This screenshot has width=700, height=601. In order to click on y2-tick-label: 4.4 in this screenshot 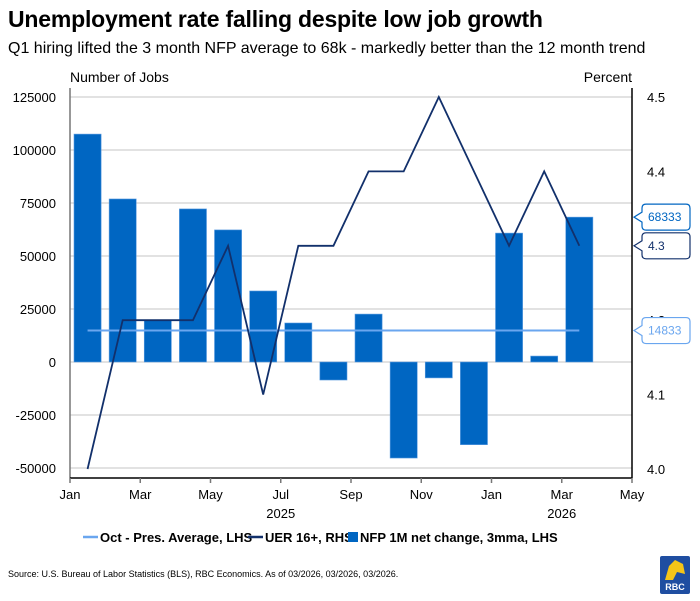, I will do `click(656, 171)`.